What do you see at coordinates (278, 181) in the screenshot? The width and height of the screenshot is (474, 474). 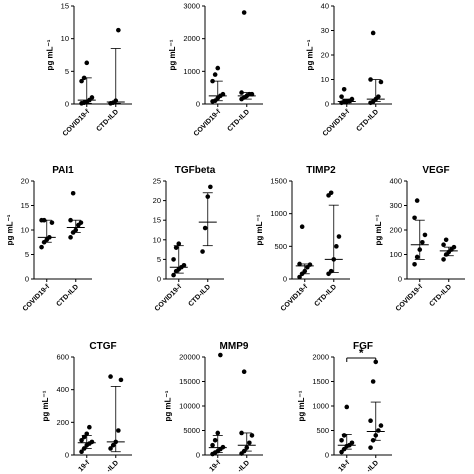 I see `y-tick-label: 1500` at bounding box center [278, 181].